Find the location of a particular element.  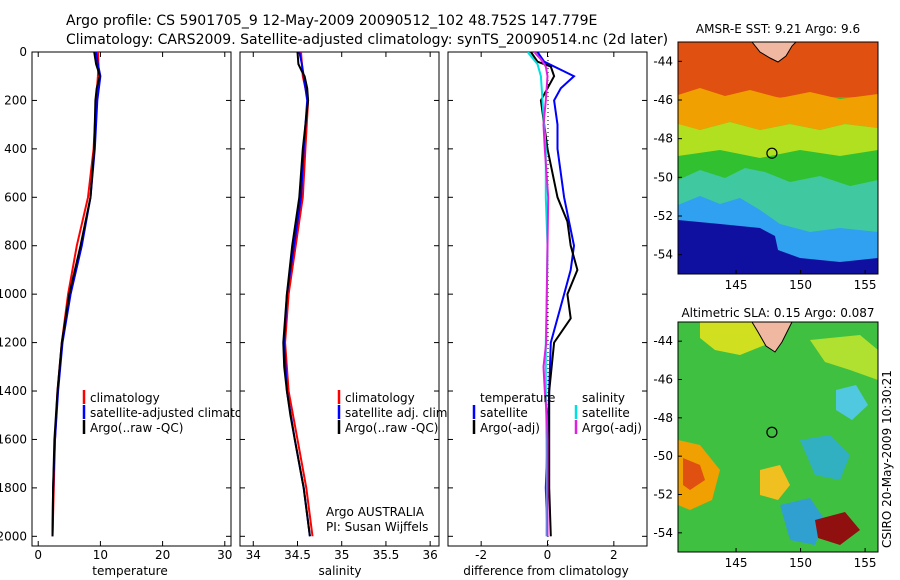

sla-red-west is located at coordinates (694, 474).